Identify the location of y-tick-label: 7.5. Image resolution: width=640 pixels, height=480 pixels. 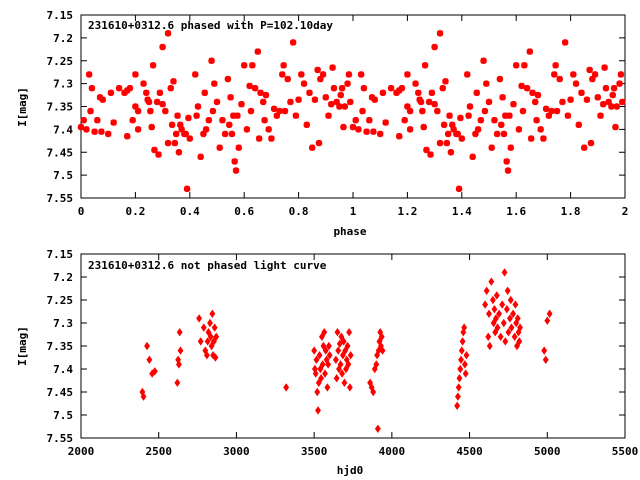
(63, 415).